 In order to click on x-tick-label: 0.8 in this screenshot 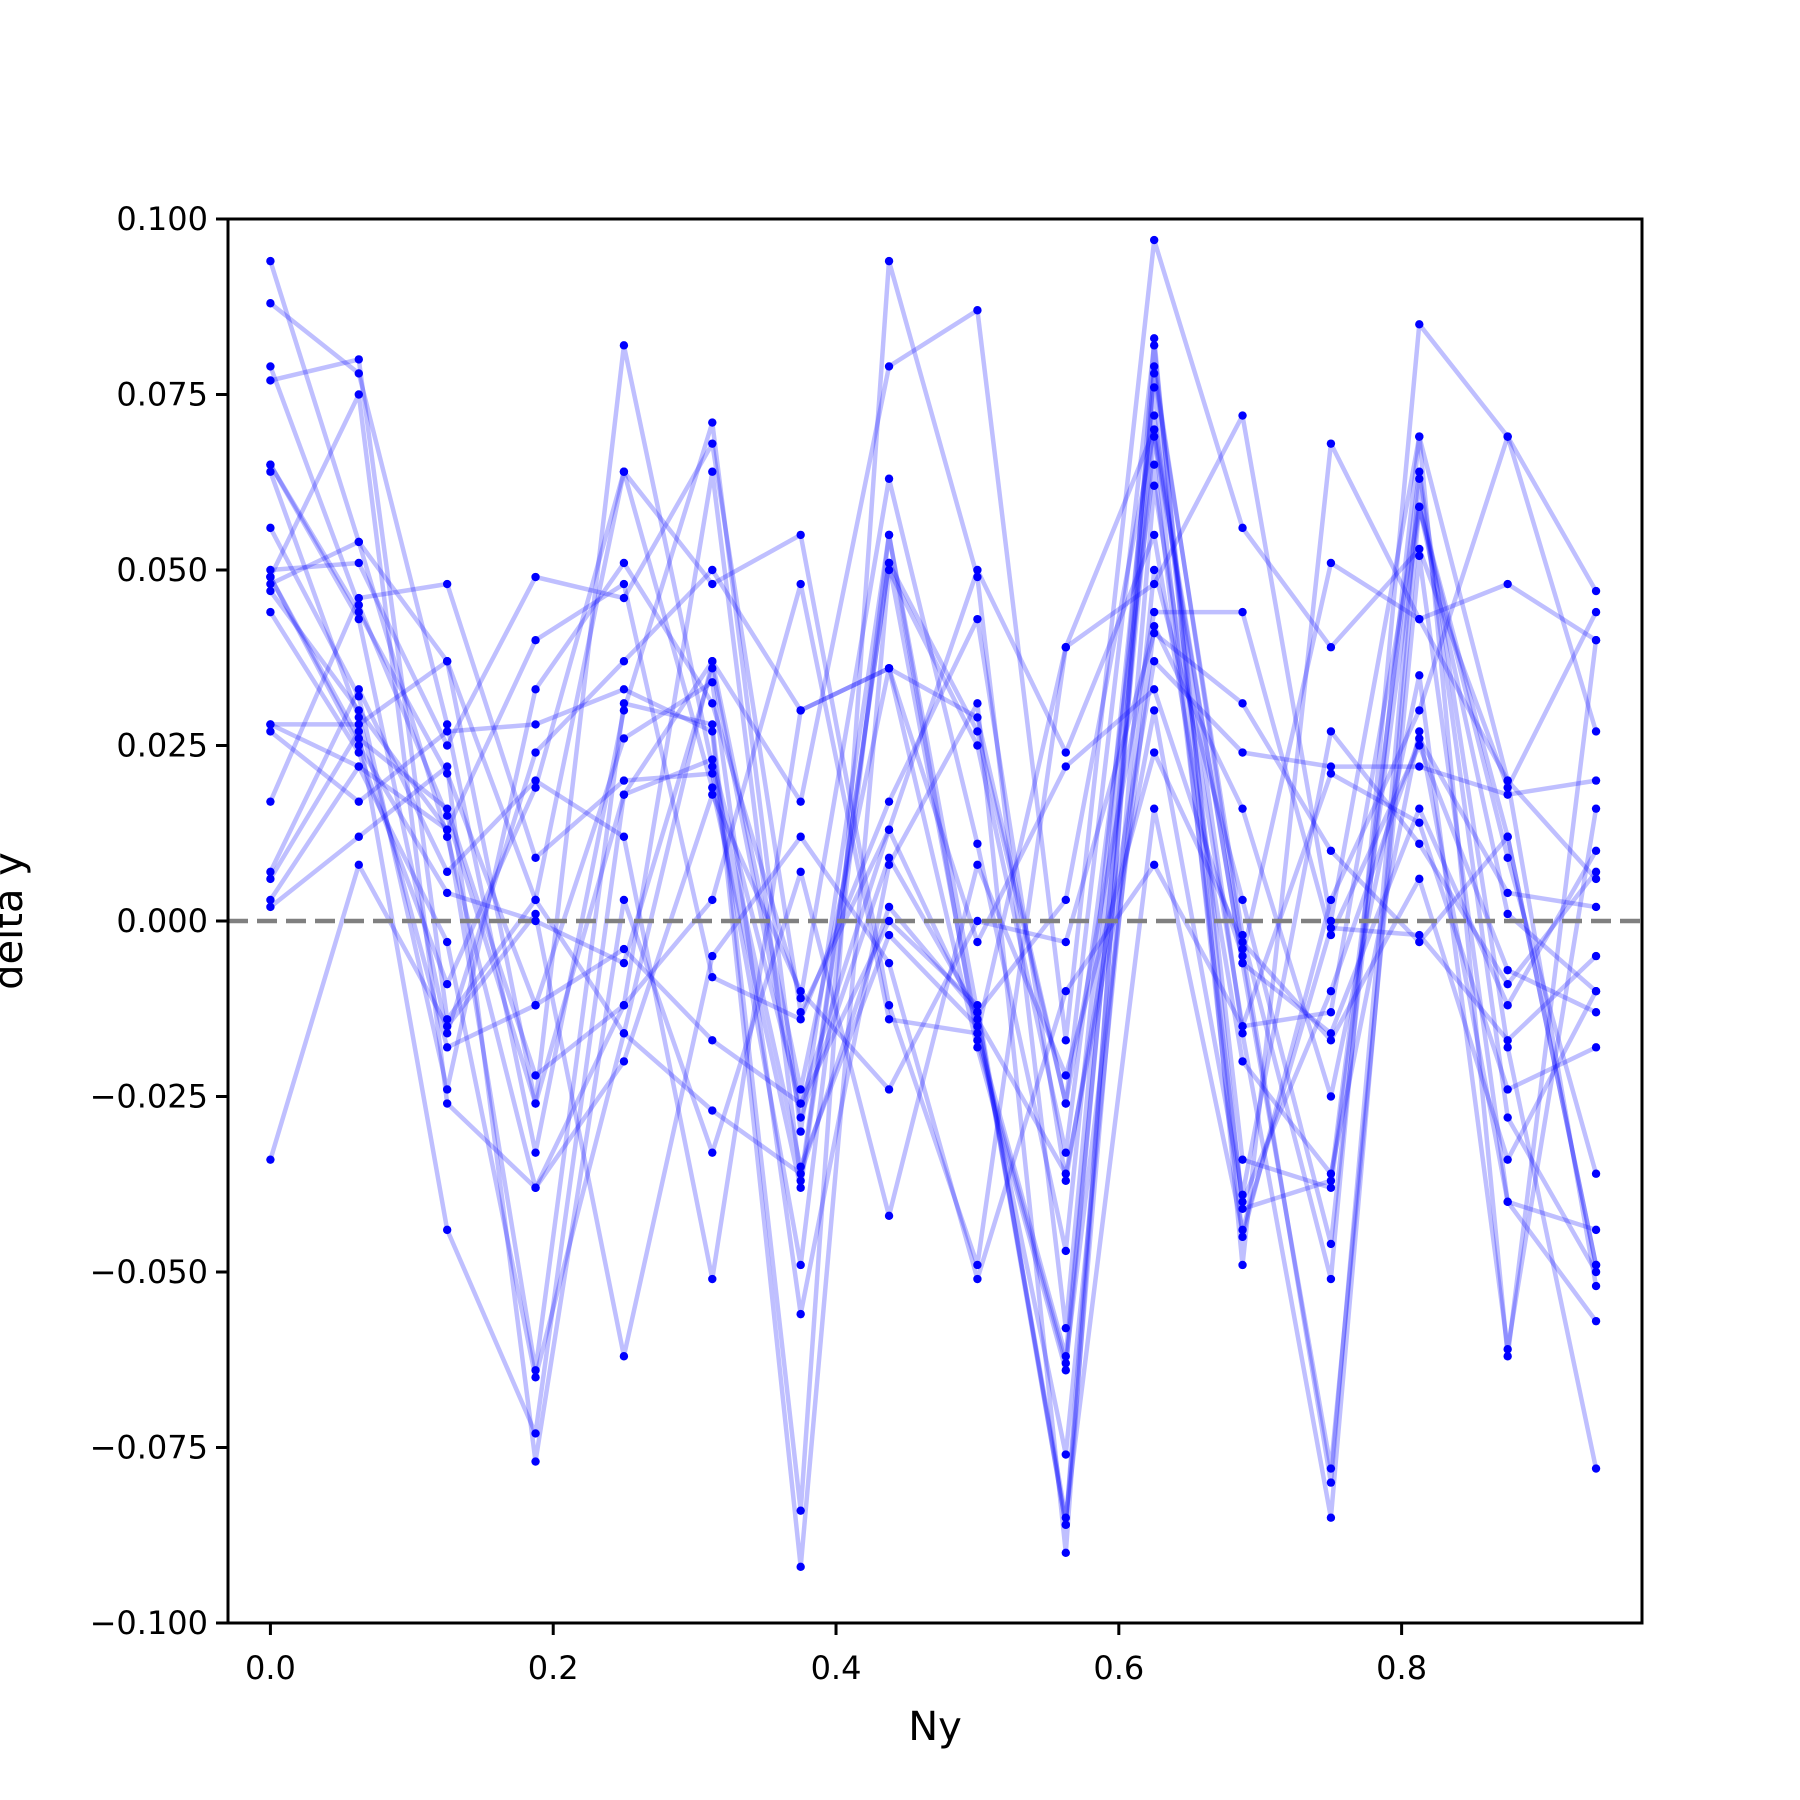, I will do `click(1401, 1668)`.